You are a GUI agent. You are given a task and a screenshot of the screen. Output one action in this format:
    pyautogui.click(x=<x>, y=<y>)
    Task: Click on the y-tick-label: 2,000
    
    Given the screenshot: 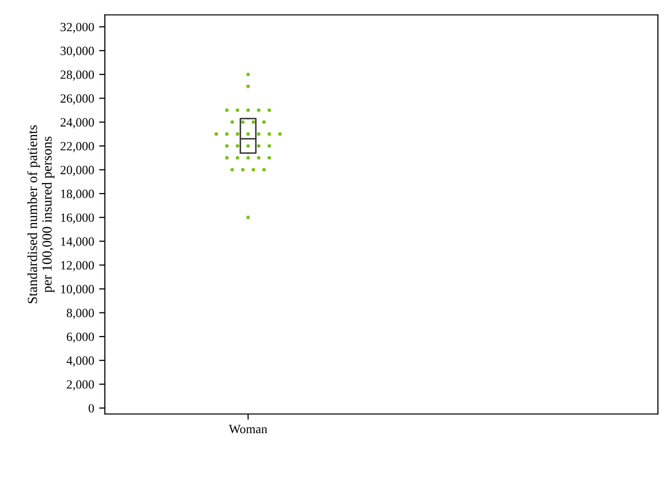 What is the action you would take?
    pyautogui.click(x=80, y=385)
    